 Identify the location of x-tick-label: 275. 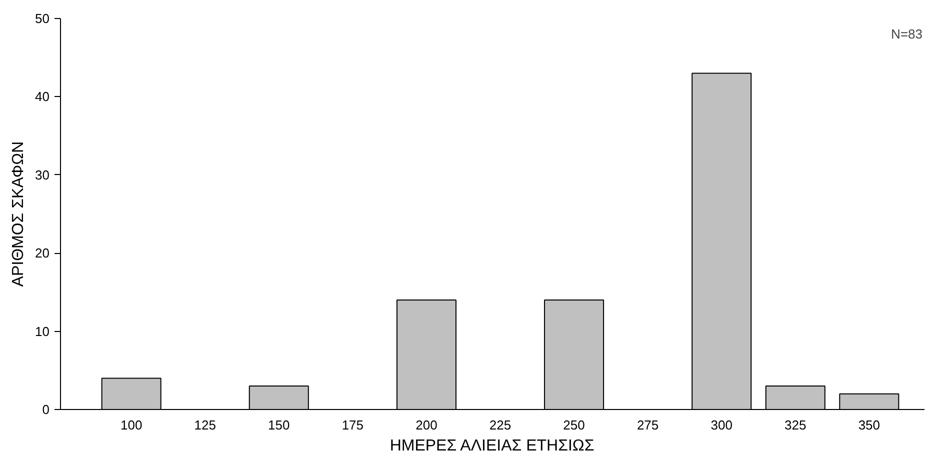
(647, 425).